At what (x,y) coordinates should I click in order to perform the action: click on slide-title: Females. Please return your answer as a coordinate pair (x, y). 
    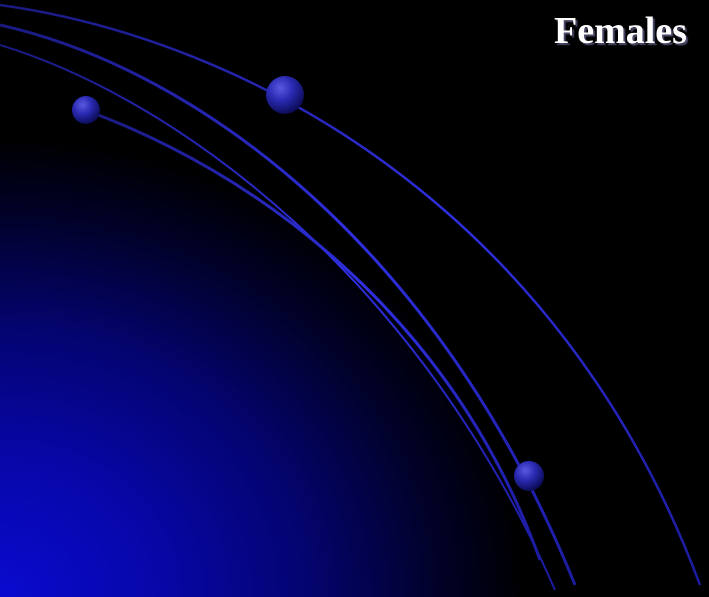
    Looking at the image, I should click on (620, 31).